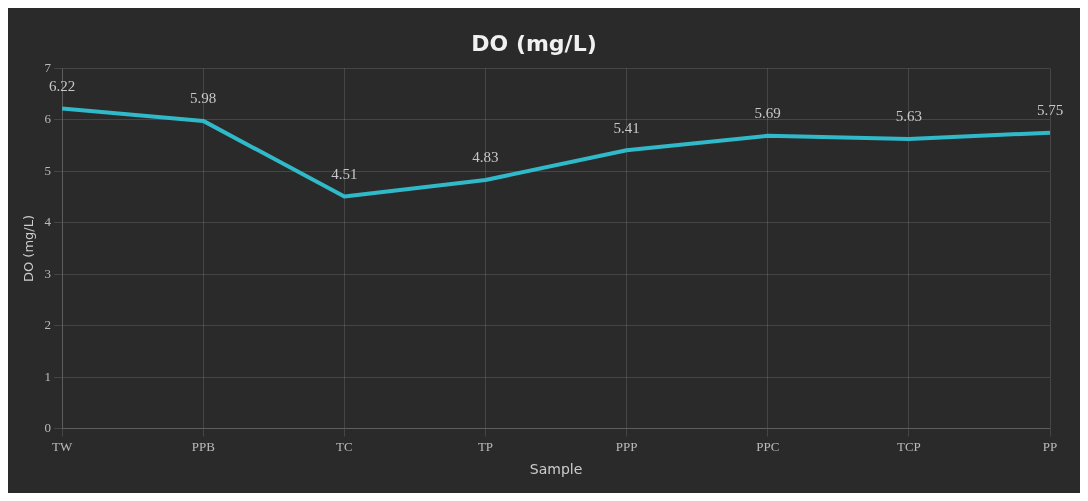 This screenshot has width=1088, height=501. What do you see at coordinates (203, 98) in the screenshot?
I see `data-label: 5.98` at bounding box center [203, 98].